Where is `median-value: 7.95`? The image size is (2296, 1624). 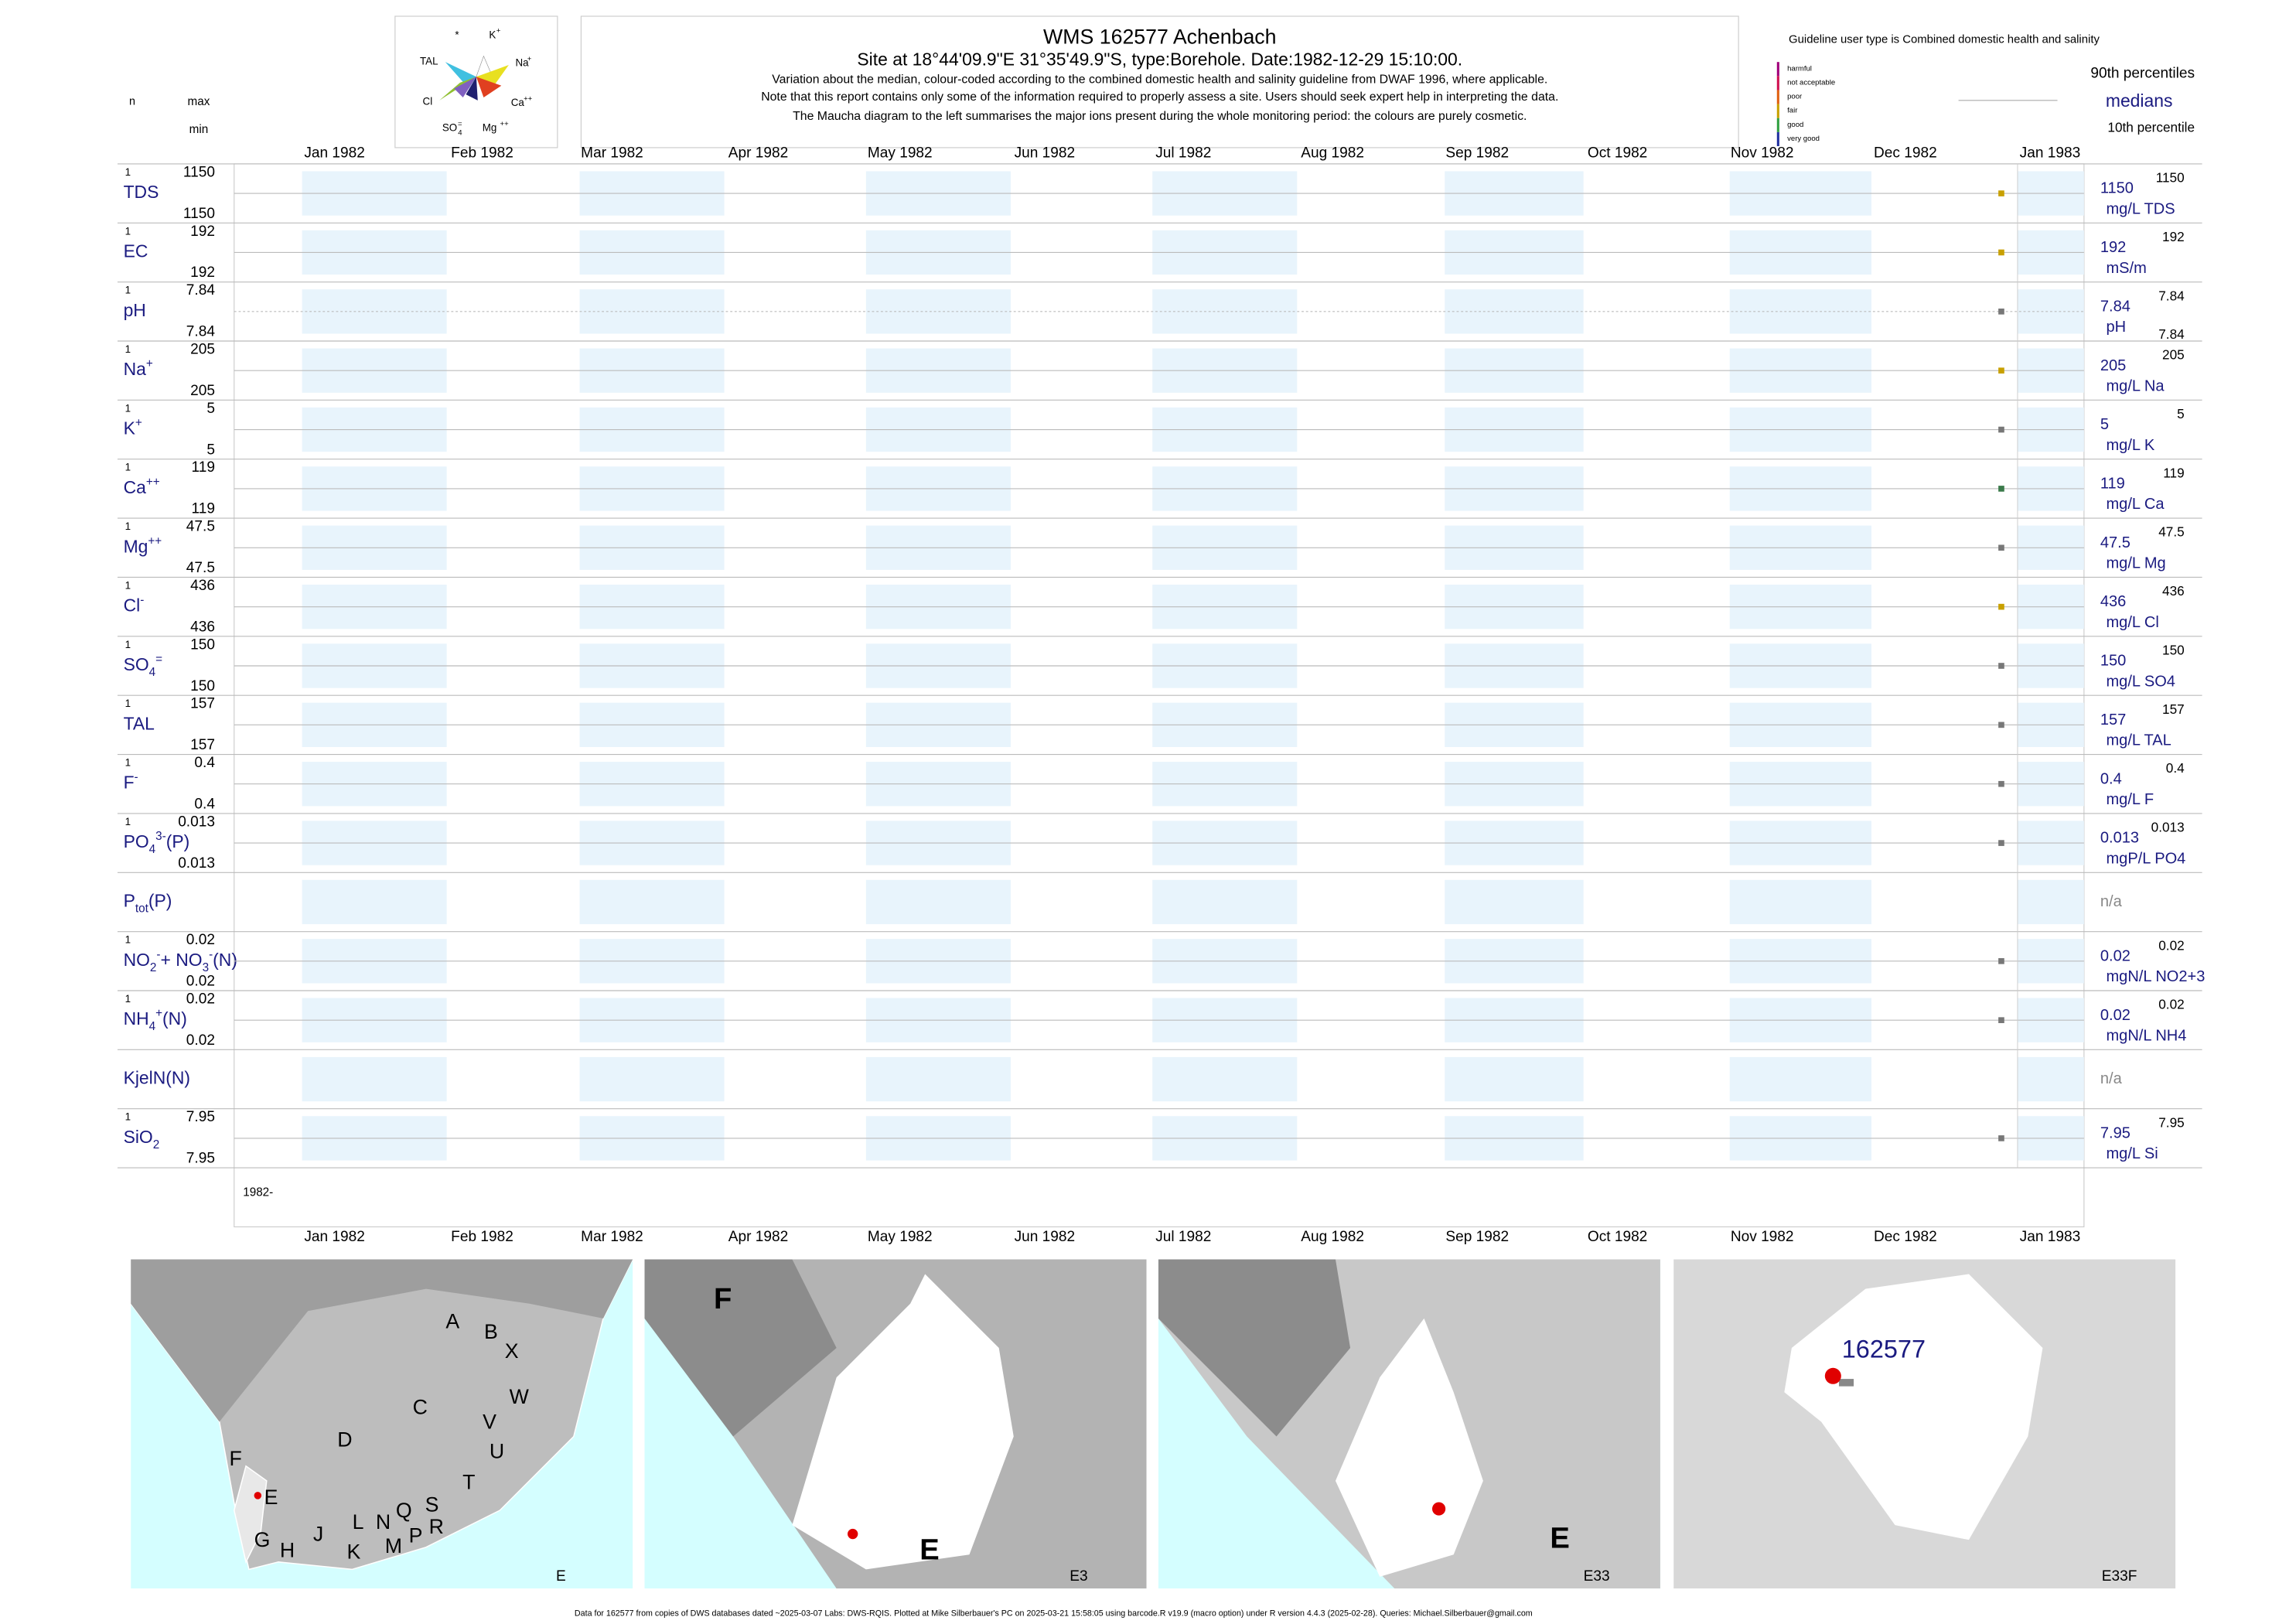
median-value: 7.95 is located at coordinates (2115, 1132).